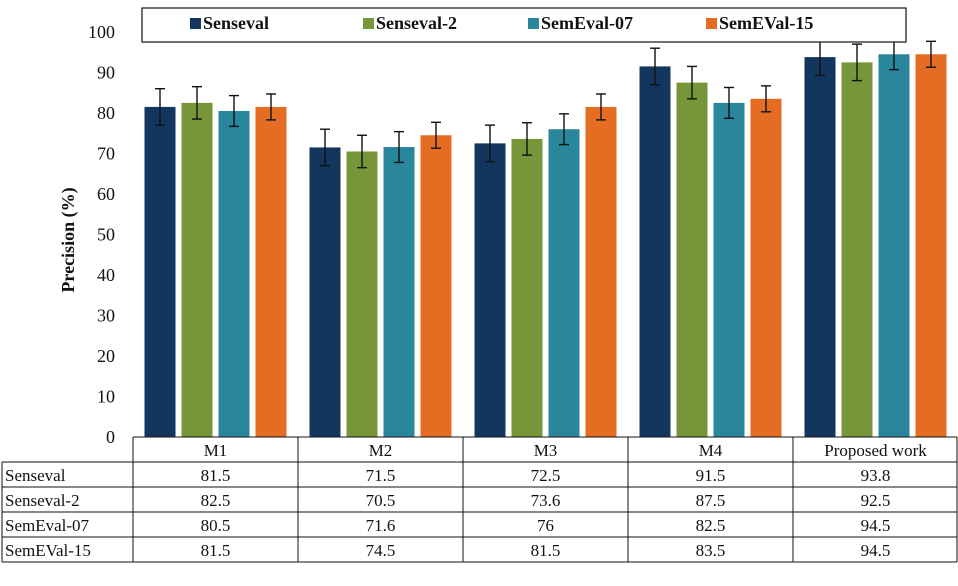 The height and width of the screenshot is (586, 958). I want to click on table-cell: 71.6, so click(381, 525).